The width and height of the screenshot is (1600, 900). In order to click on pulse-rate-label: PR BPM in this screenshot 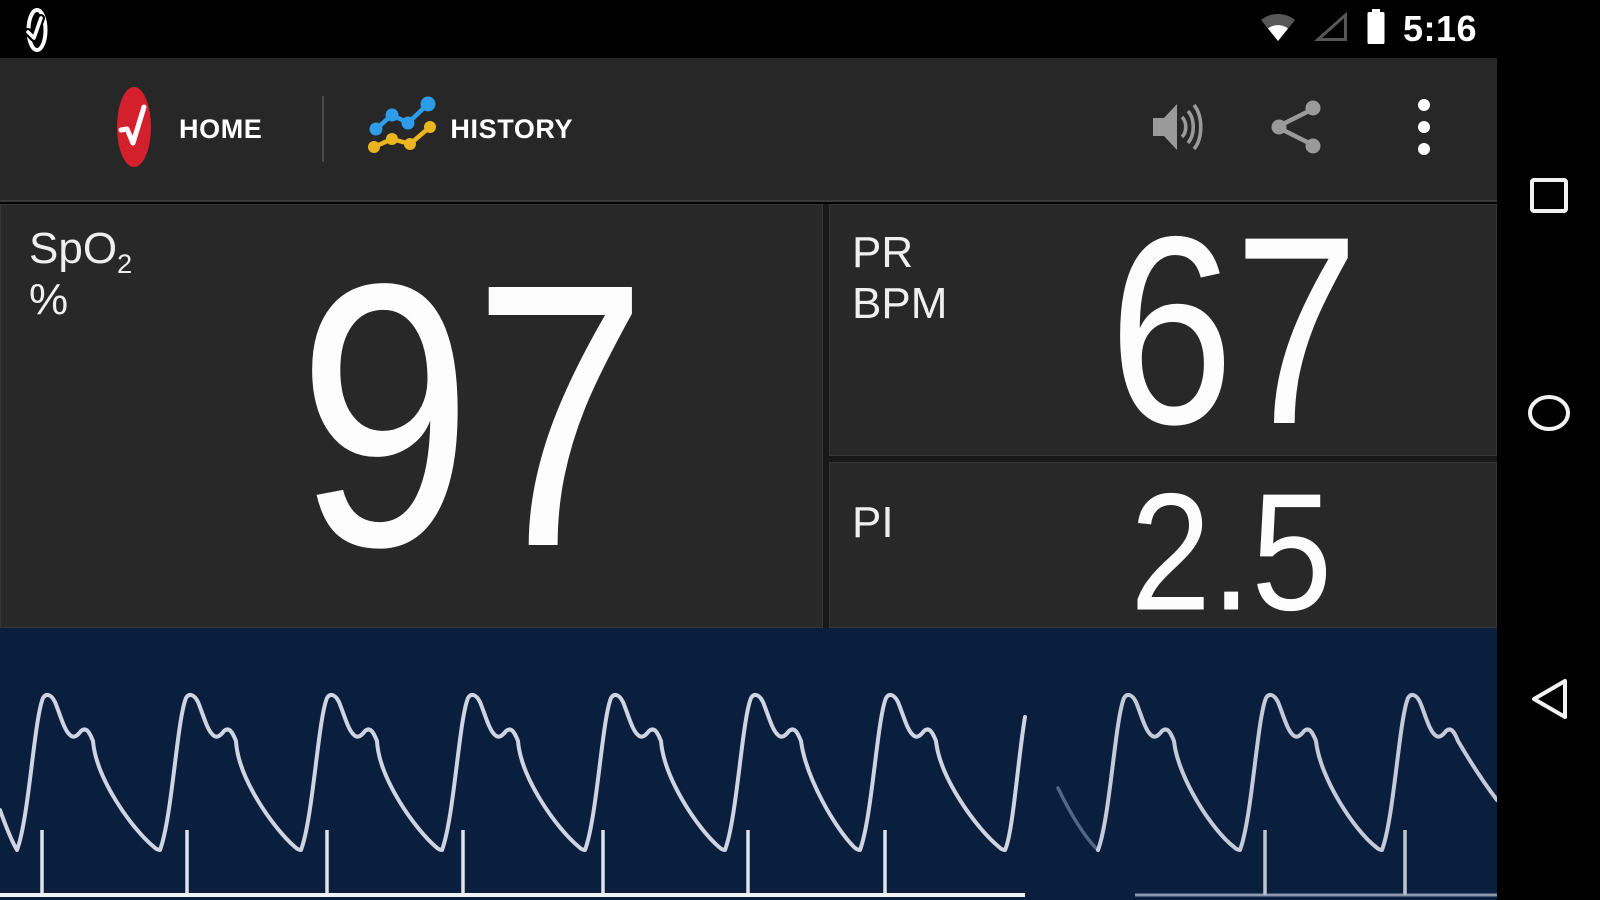, I will do `click(900, 278)`.